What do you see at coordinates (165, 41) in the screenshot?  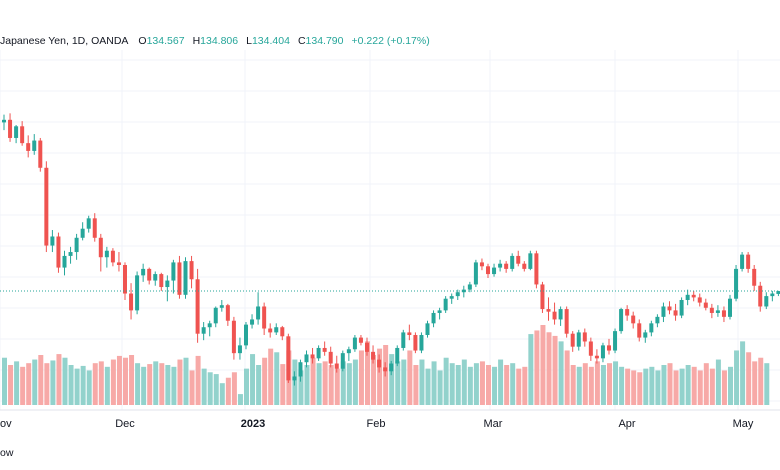 I see `open-value: 134.567` at bounding box center [165, 41].